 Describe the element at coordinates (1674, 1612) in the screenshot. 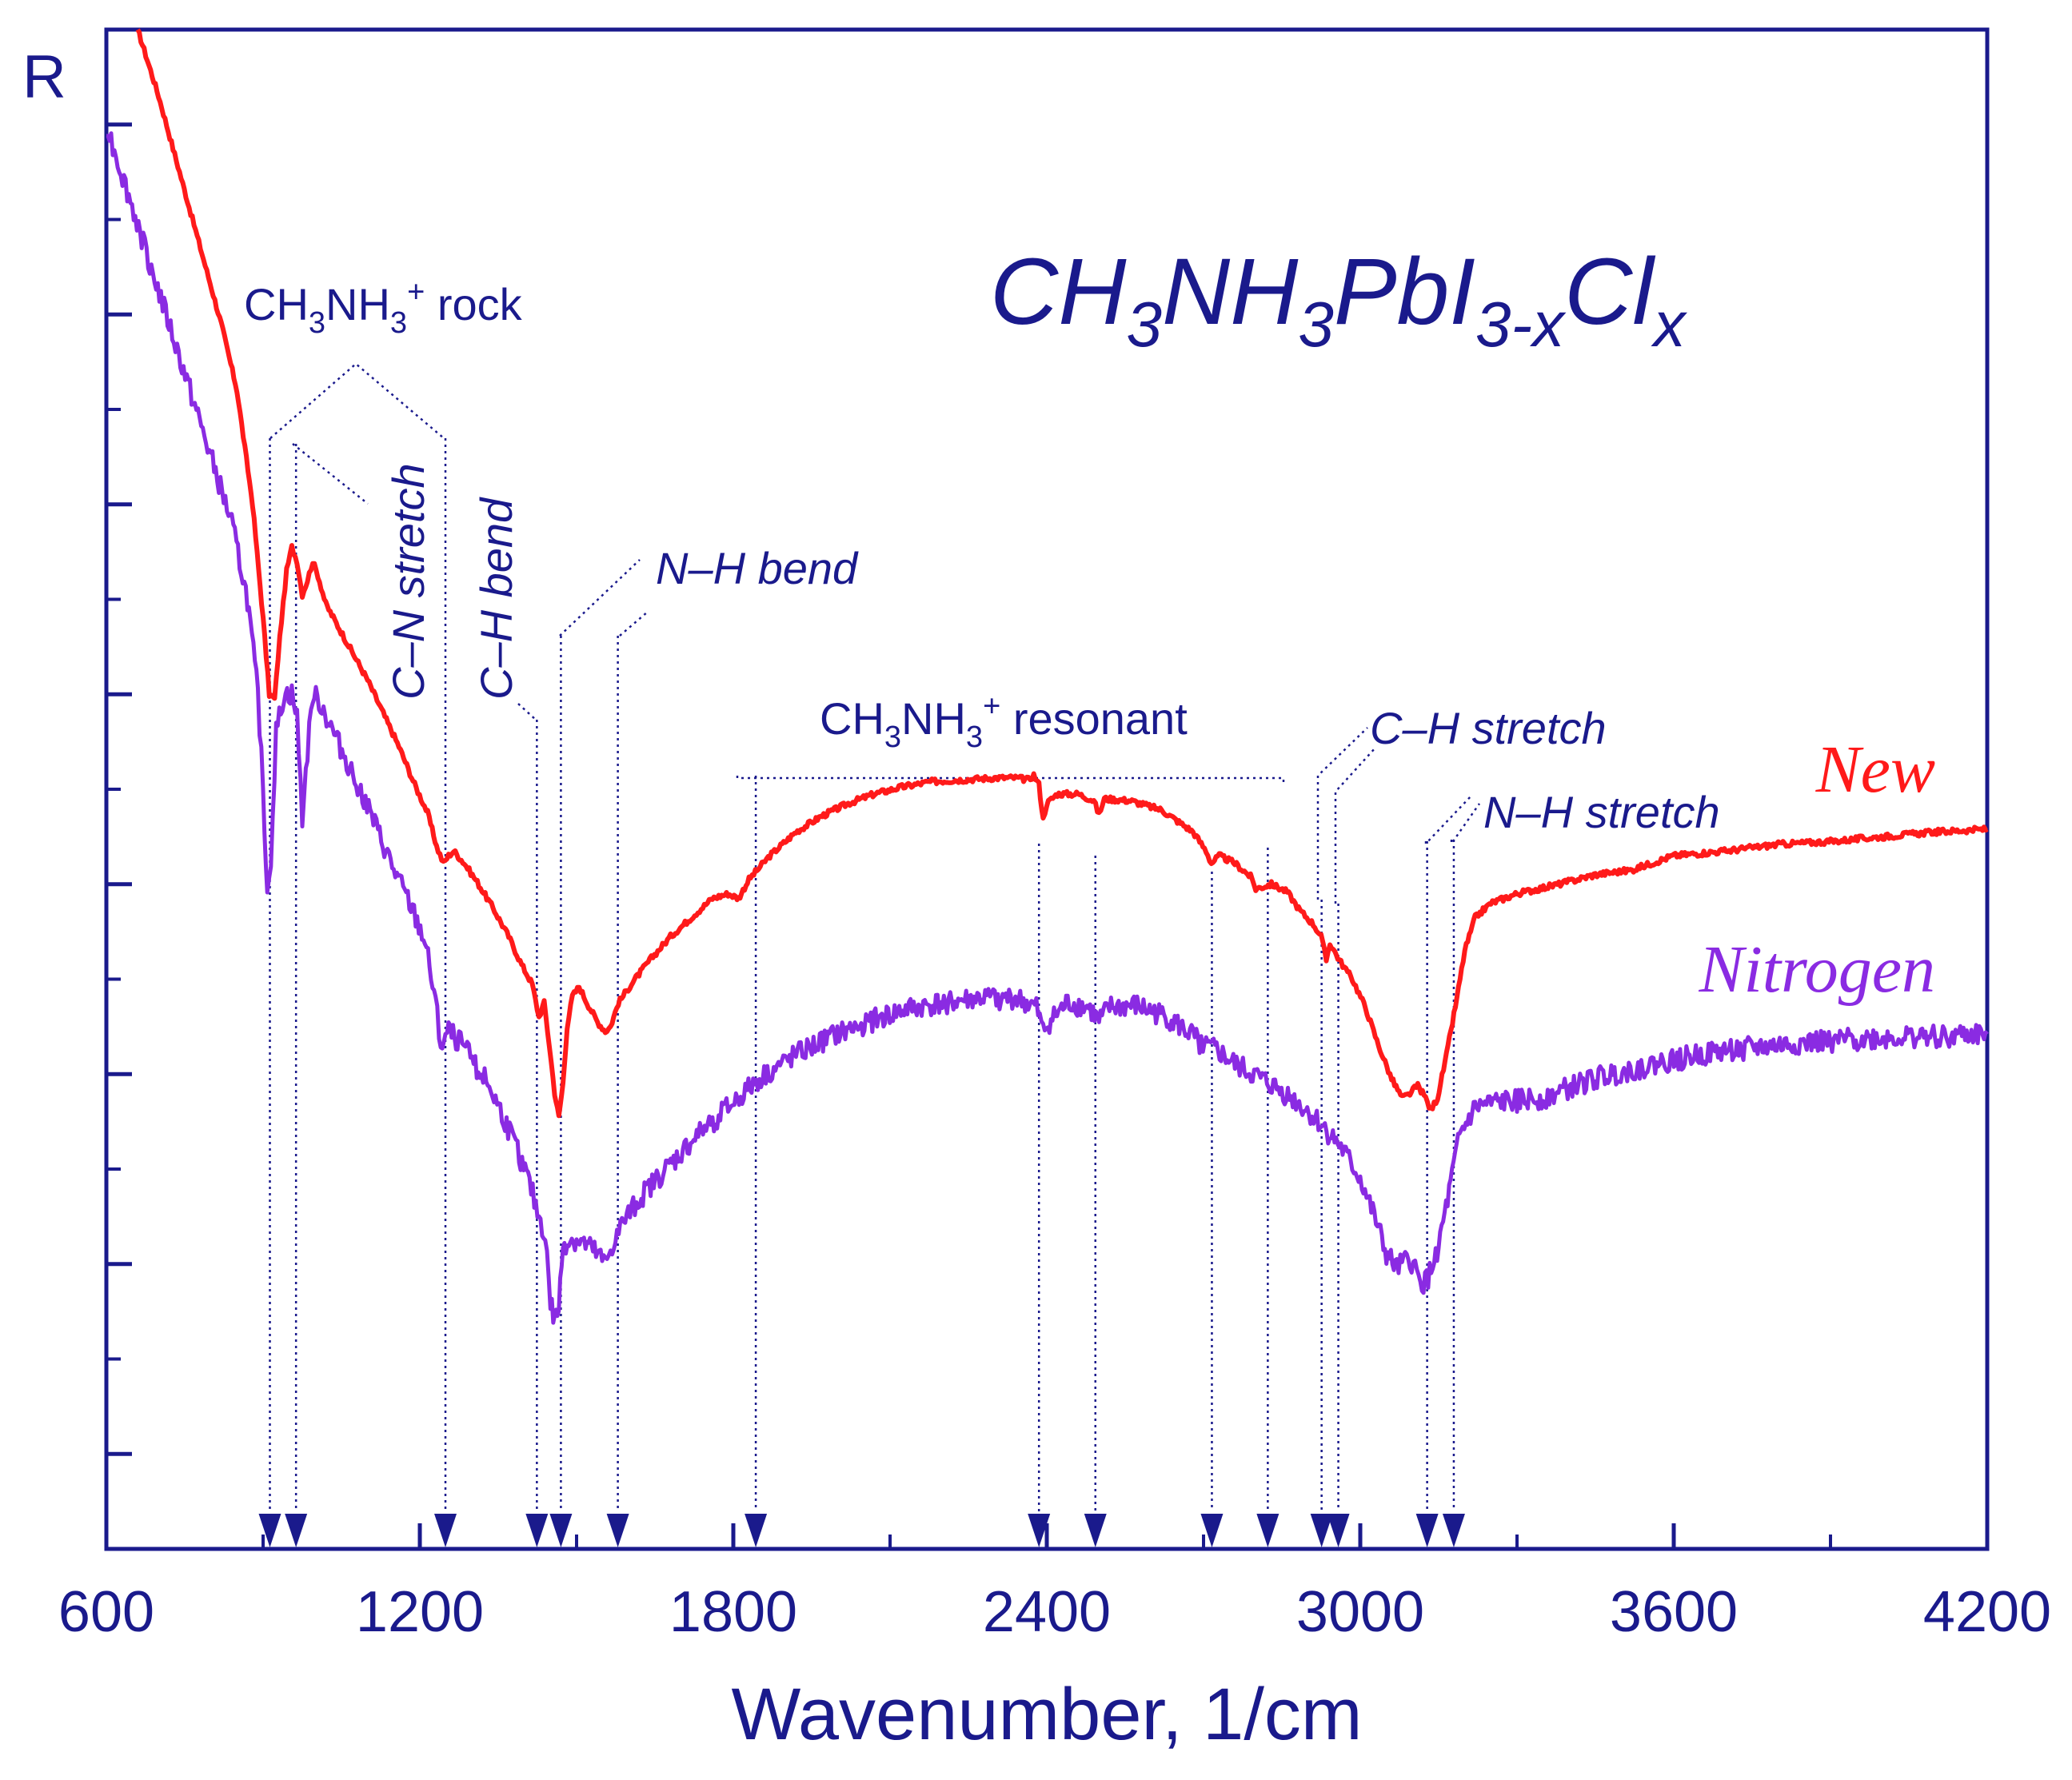

I see `x-tick-label: 3600` at that location.